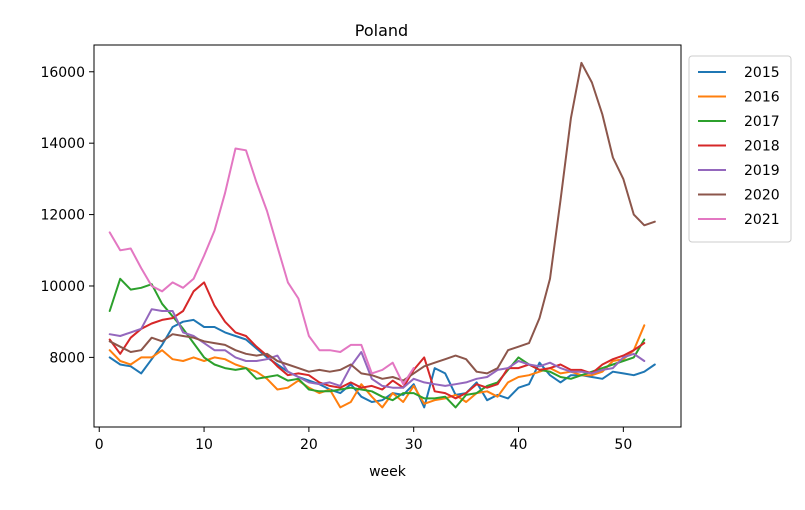 The width and height of the screenshot is (805, 510). What do you see at coordinates (62, 73) in the screenshot?
I see `y-tick-label: 16000` at bounding box center [62, 73].